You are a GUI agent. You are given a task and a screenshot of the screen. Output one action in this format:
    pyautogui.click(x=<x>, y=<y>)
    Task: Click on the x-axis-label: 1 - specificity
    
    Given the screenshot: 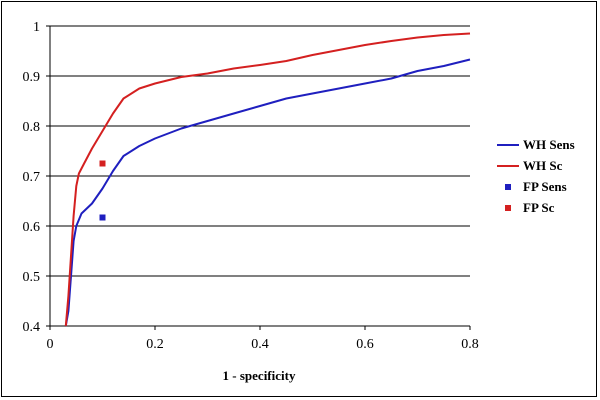 What is the action you would take?
    pyautogui.click(x=259, y=375)
    